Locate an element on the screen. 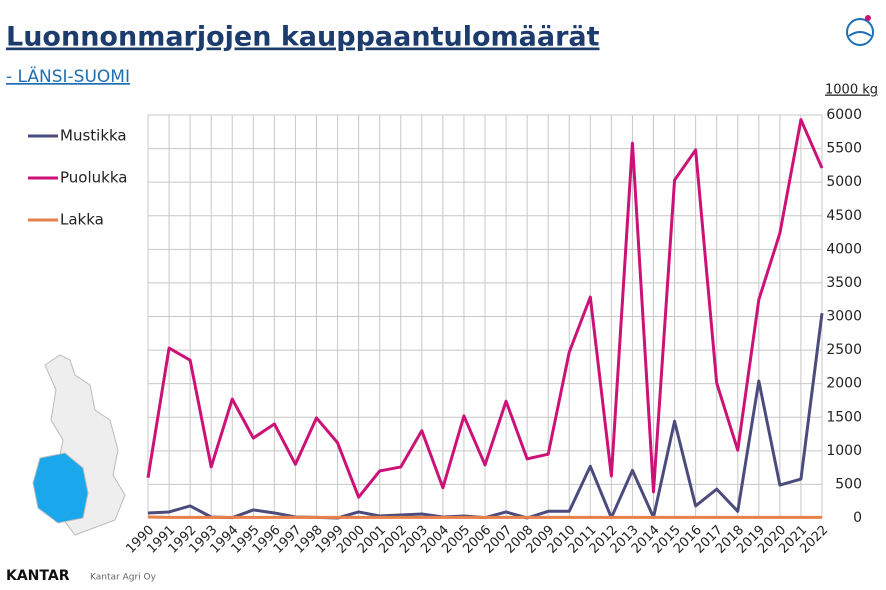 Image resolution: width=886 pixels, height=590 pixels. y-axis-label: 1000 kg is located at coordinates (851, 90).